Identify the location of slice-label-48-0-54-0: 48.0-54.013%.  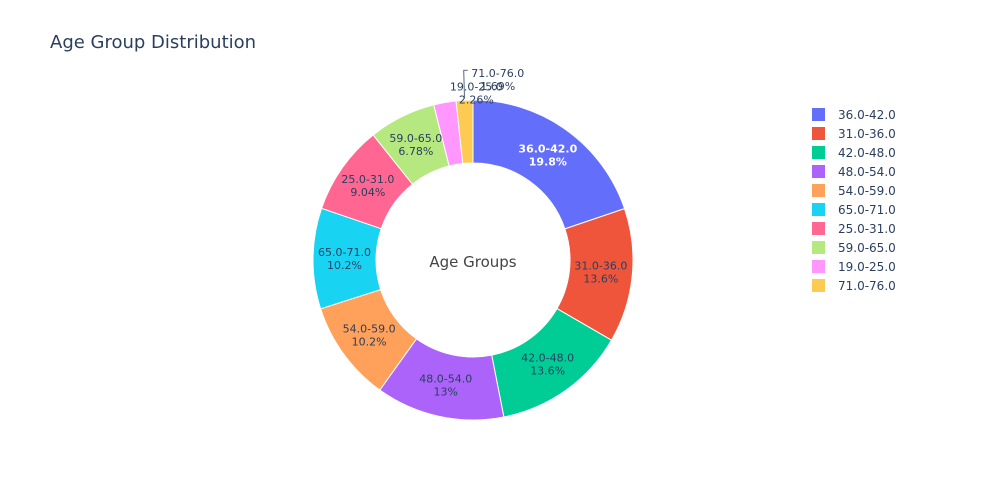
(445, 386).